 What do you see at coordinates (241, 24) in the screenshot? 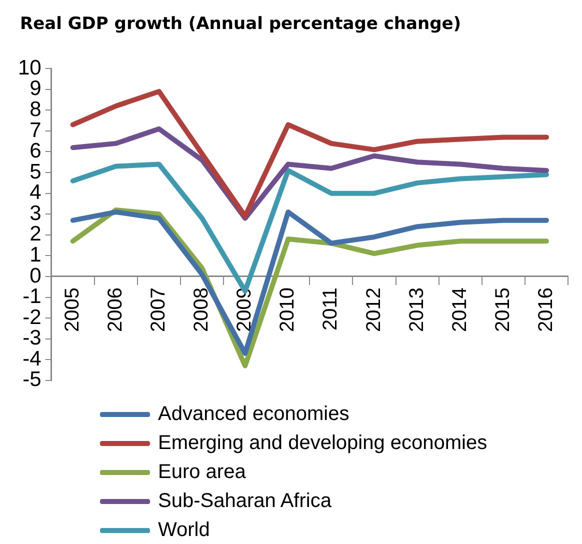
I see `chart-title: Real GDP growth (Annual percentage change)` at bounding box center [241, 24].